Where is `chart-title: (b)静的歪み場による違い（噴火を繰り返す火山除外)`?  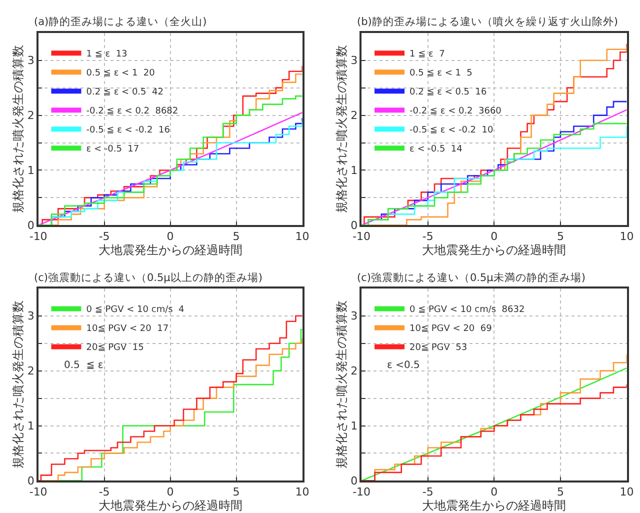
chart-title: (b)静的歪み場による違い（噴火を繰り返す火山除外) is located at coordinates (487, 21).